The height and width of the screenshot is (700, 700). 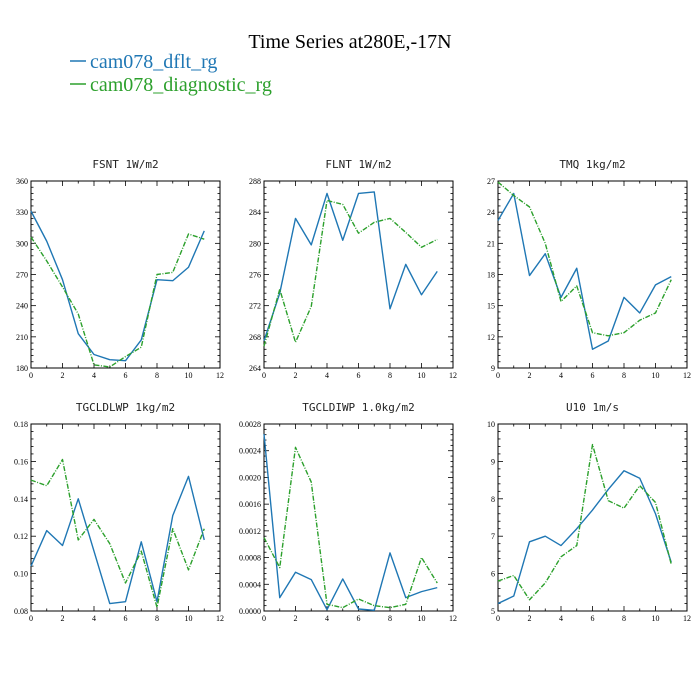 I want to click on y-tick-label: 360, so click(x=22, y=181).